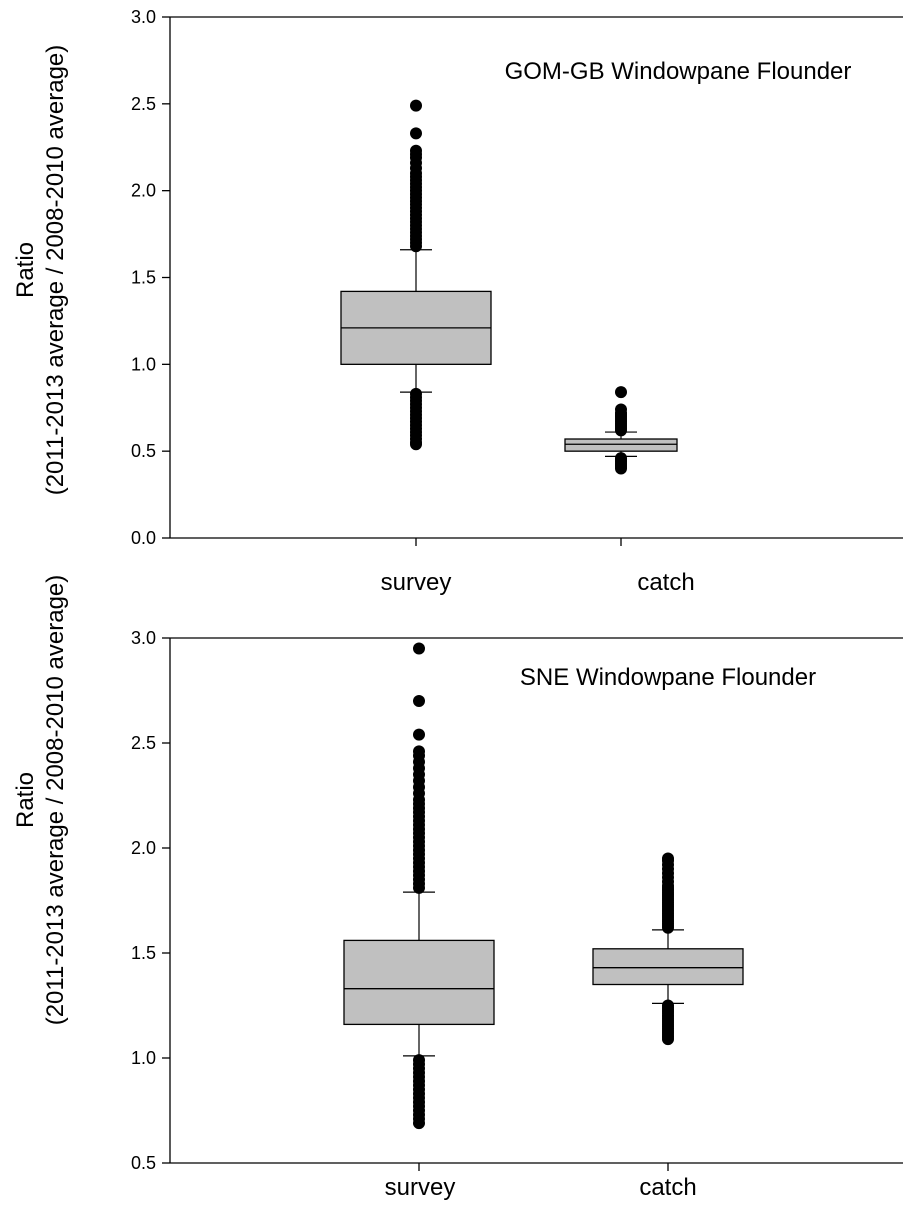  Describe the element at coordinates (668, 677) in the screenshot. I see `chart-title: SNE Windowpane Flounder` at that location.